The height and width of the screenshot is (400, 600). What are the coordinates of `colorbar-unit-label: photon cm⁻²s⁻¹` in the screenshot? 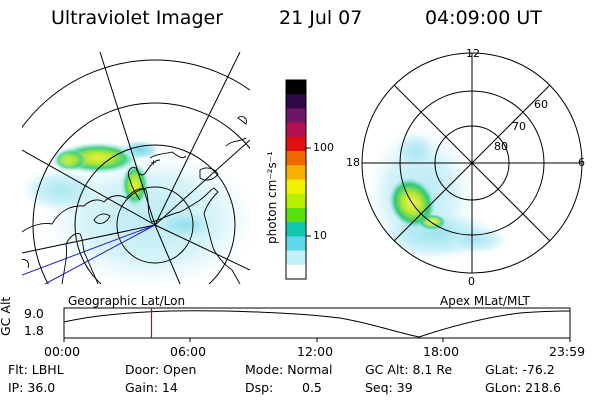 It's located at (272, 197).